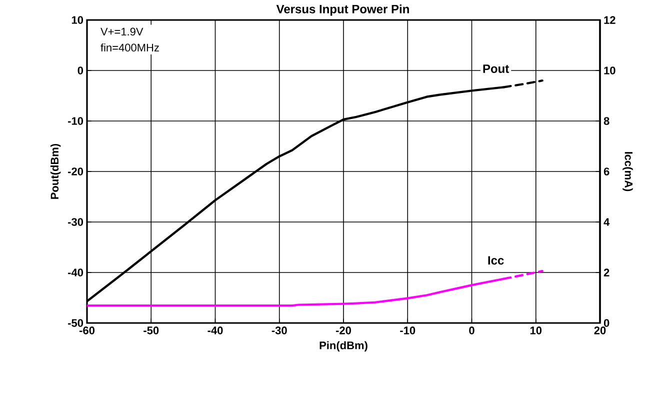 The image size is (667, 402). Describe the element at coordinates (627, 172) in the screenshot. I see `y2-axis-title: Icc(mA)` at that location.